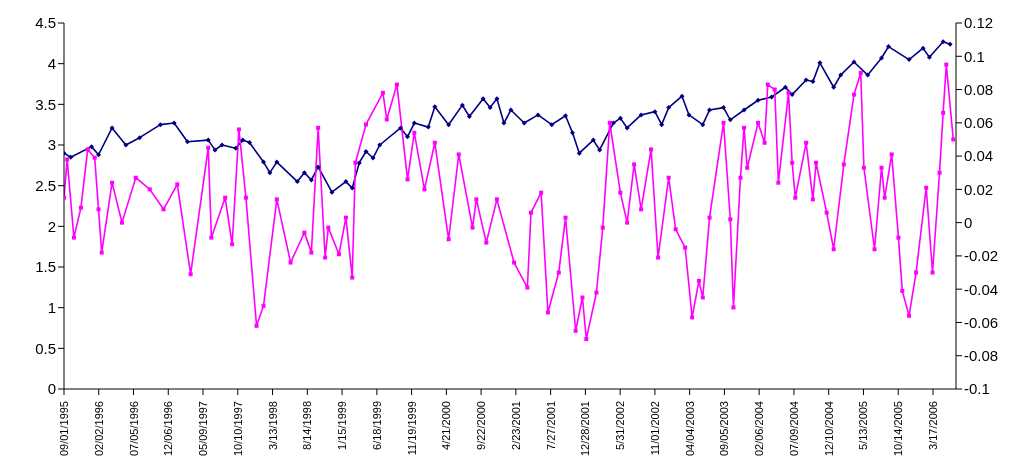 The width and height of the screenshot is (1033, 466). I want to click on x-tick-label: 3/17/2006, so click(932, 425).